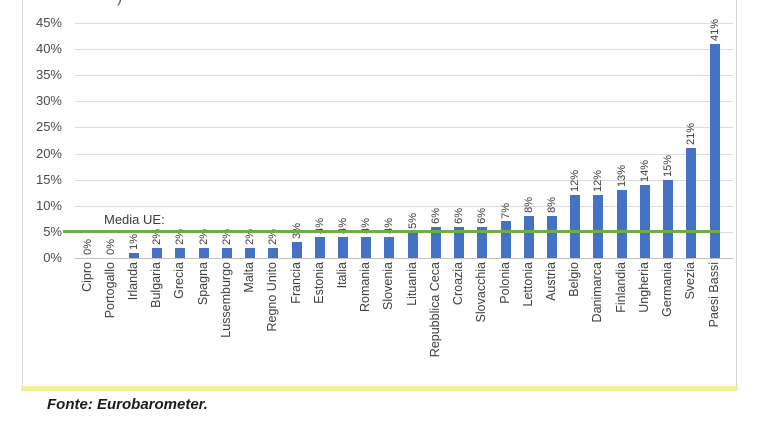 This screenshot has width=768, height=432. Describe the element at coordinates (365, 287) in the screenshot. I see `x-axis-category-label: Romania` at that location.